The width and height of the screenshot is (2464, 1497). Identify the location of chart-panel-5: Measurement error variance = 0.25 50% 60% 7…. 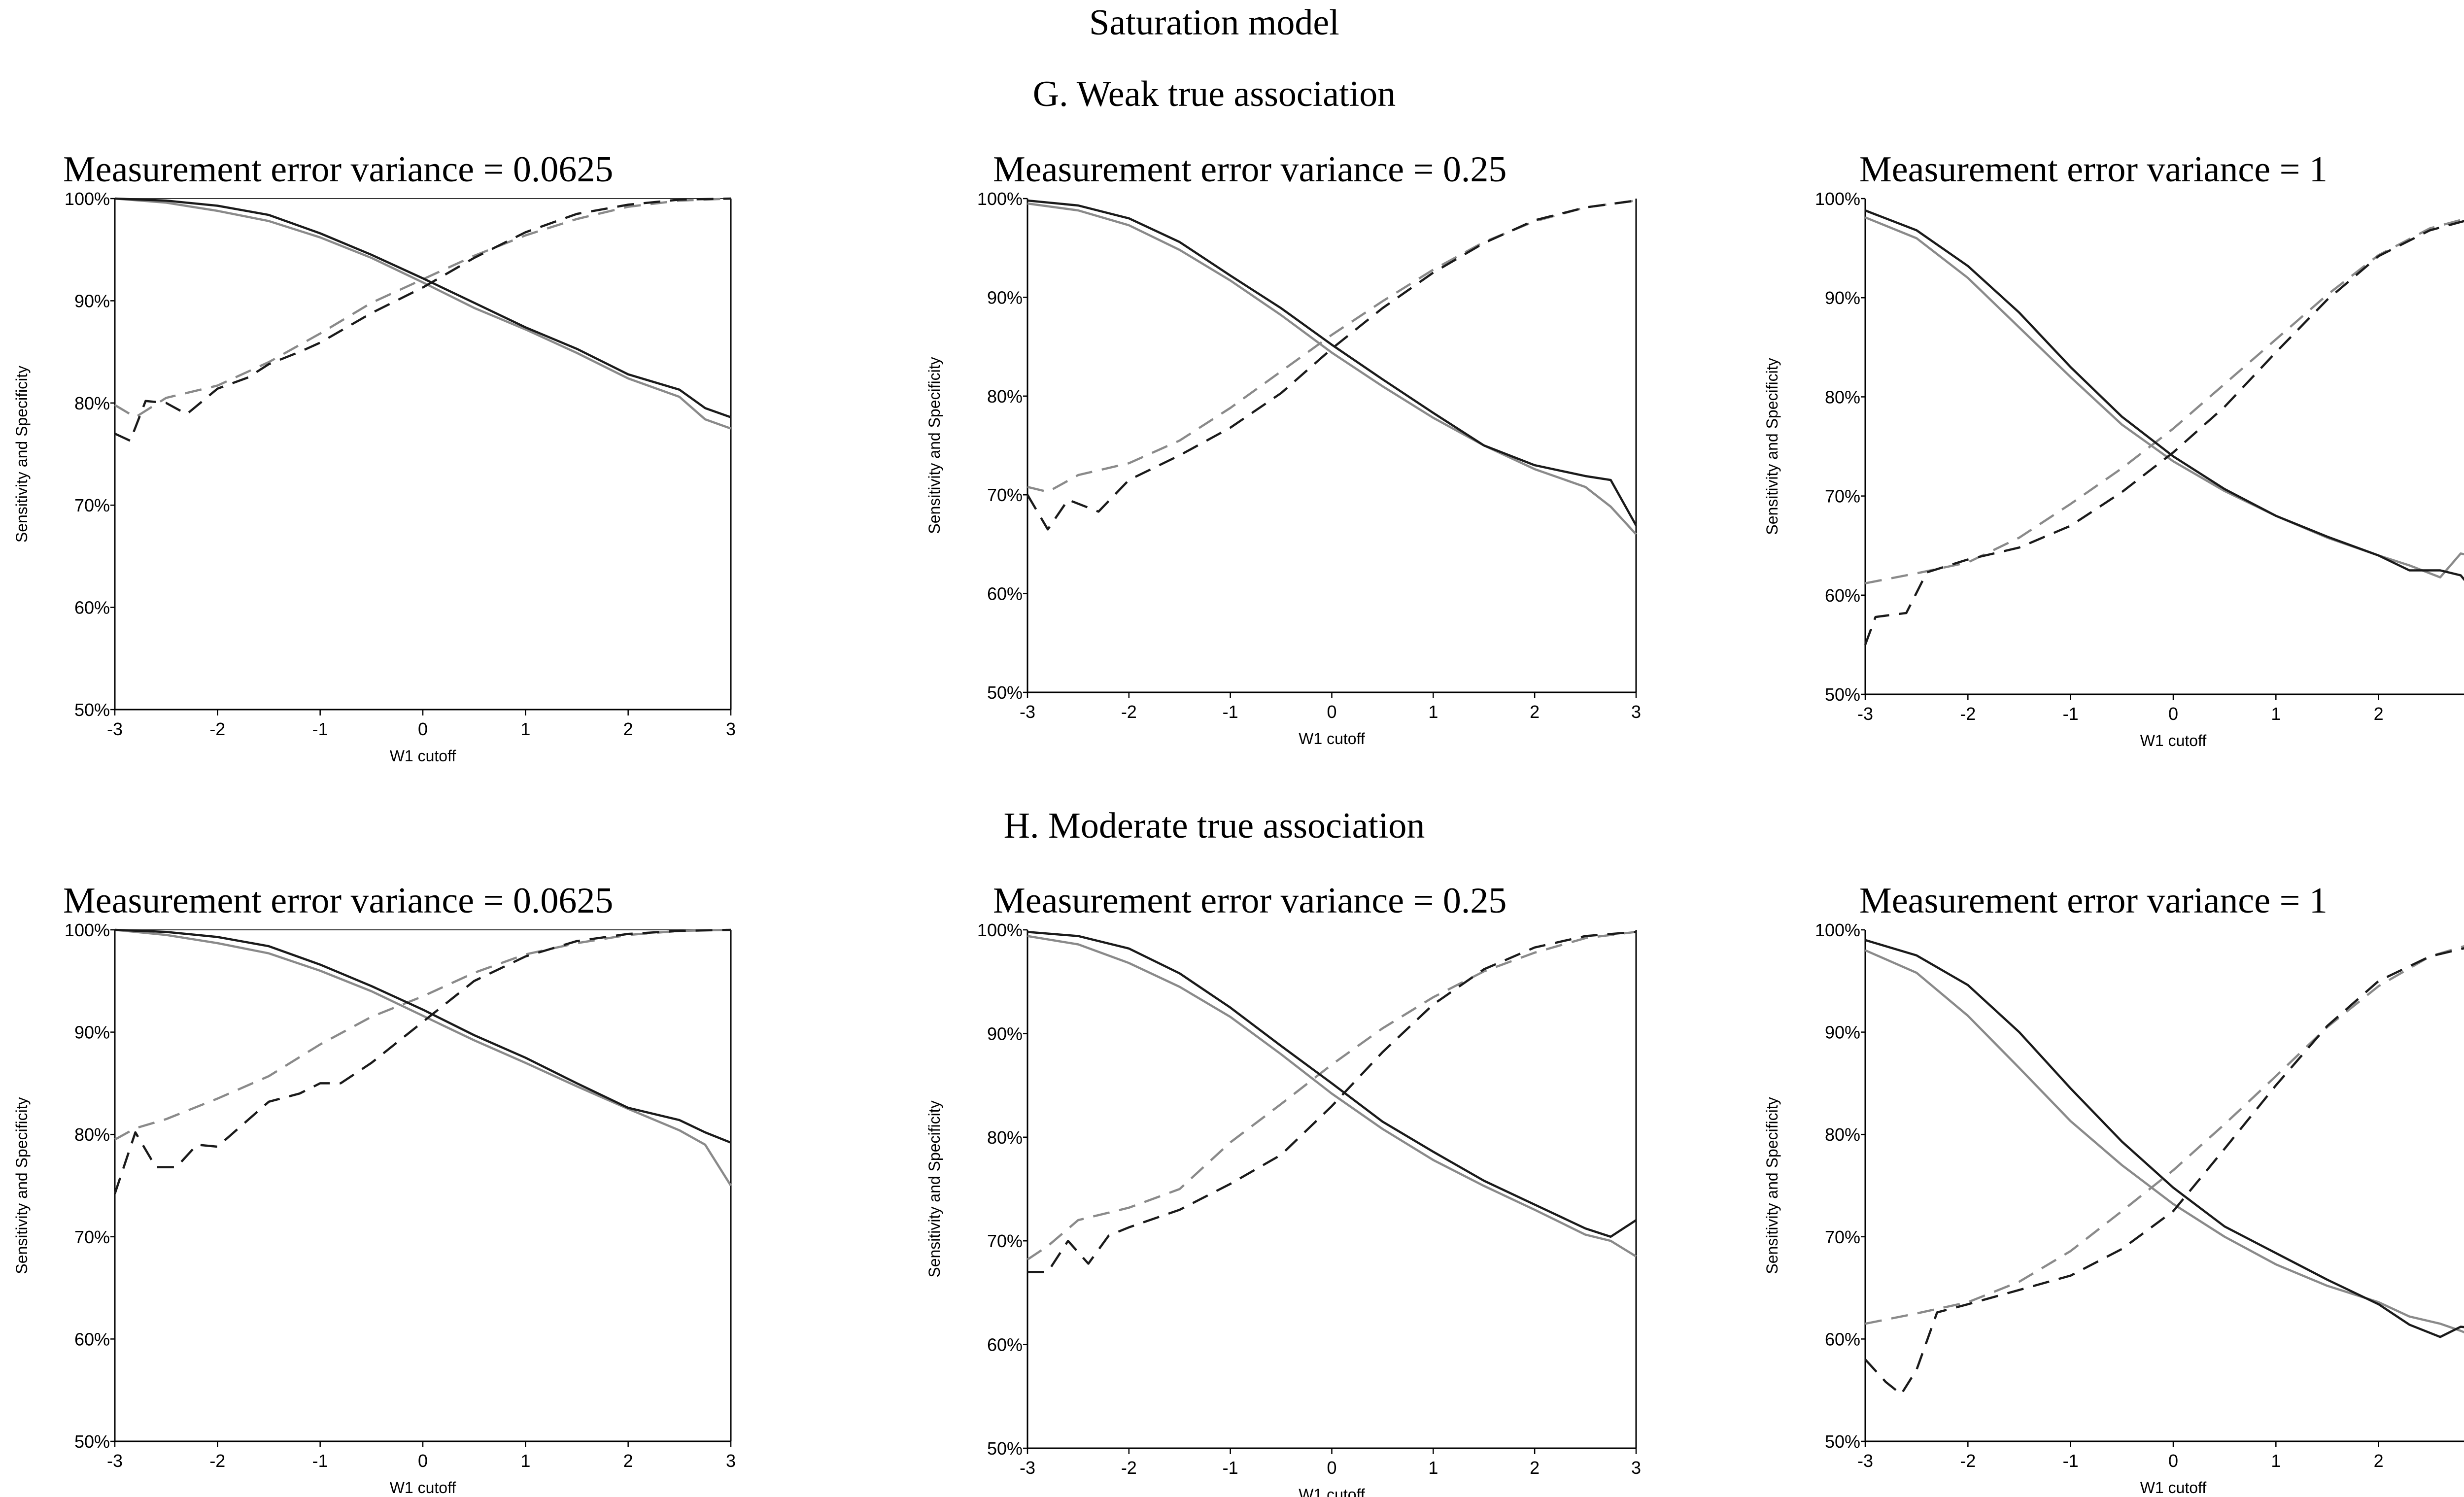
(1283, 1189).